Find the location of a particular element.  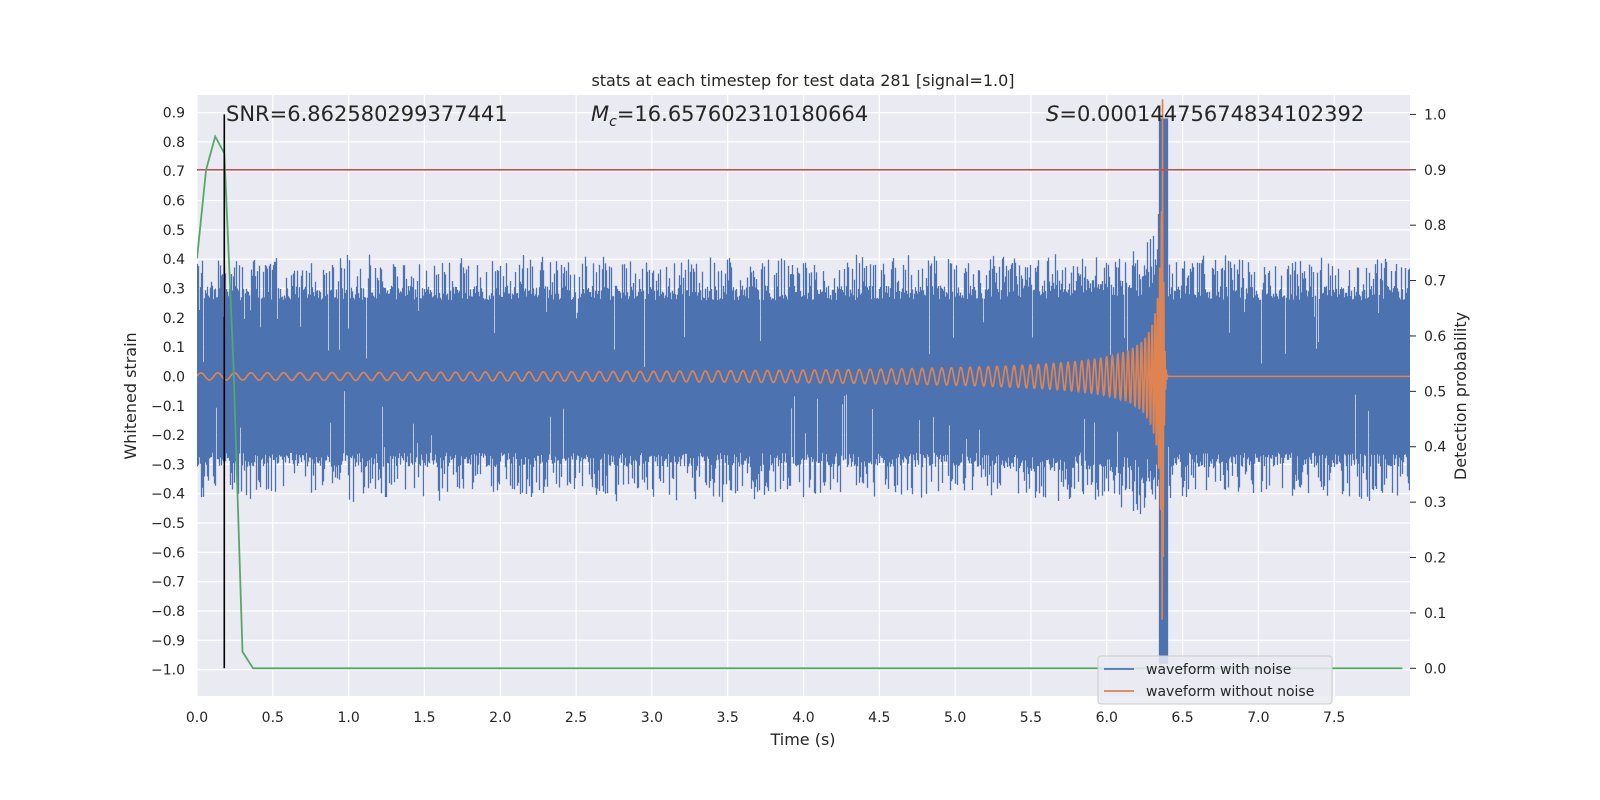

y-right-tick-label: 0.4 is located at coordinates (1435, 448).